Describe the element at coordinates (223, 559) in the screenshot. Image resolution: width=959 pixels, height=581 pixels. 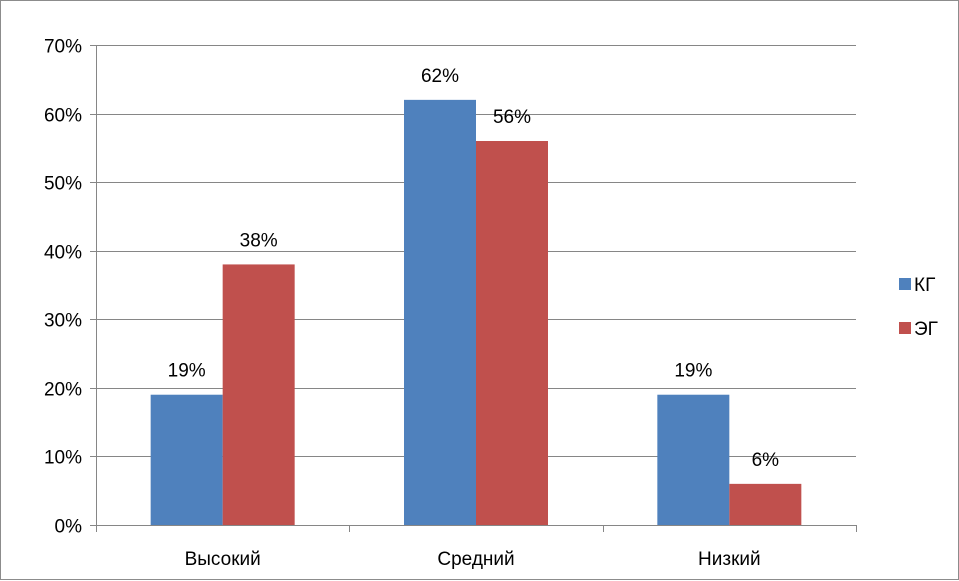
I see `x-category-label: Высокий` at that location.